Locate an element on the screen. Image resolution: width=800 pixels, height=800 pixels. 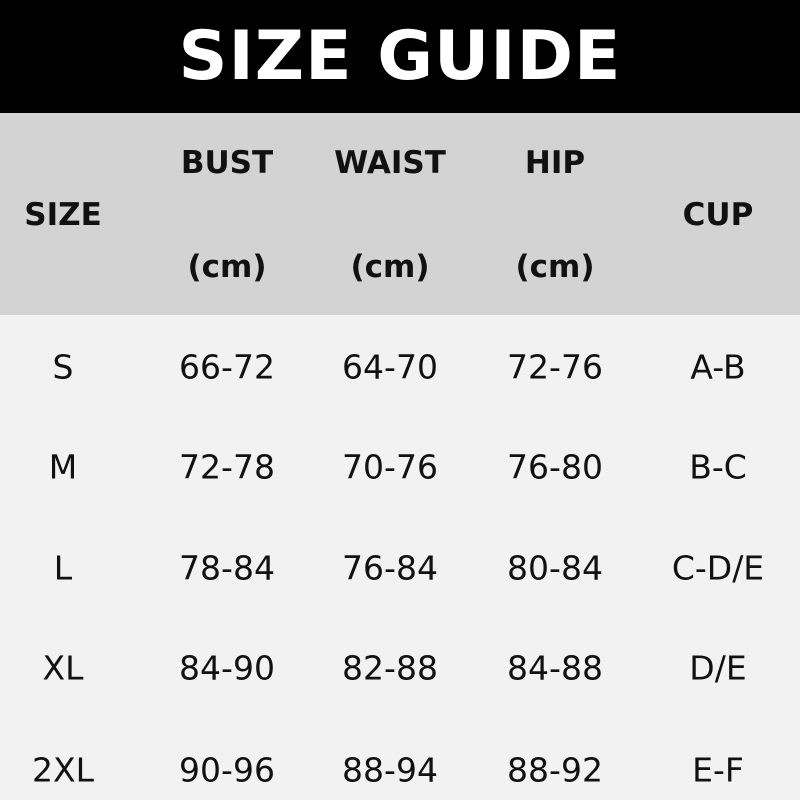
cell-hip: 72-76 is located at coordinates (555, 367).